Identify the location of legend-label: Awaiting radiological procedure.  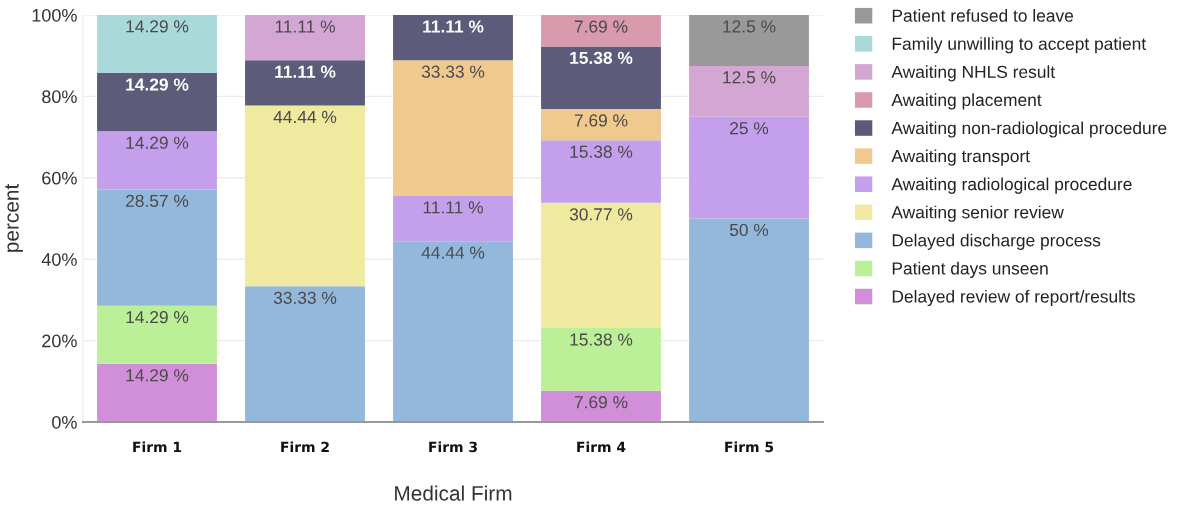
(1011, 185).